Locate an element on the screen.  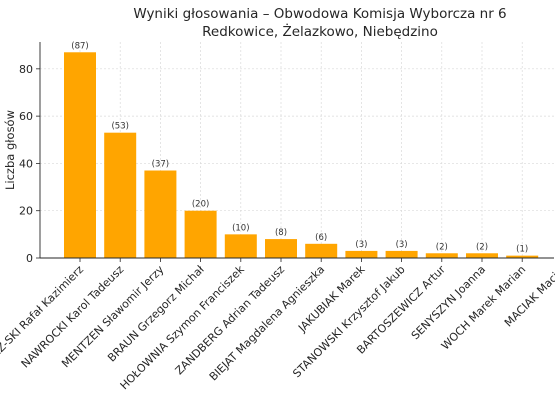
y-tick-label: 60 is located at coordinates (26, 116).